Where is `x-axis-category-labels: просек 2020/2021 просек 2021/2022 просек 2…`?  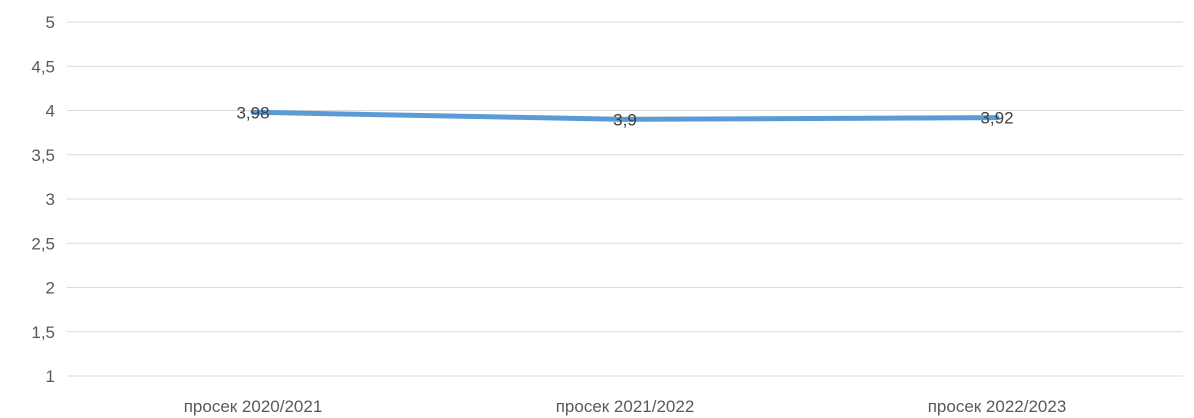 x-axis-category-labels: просек 2020/2021 просек 2021/2022 просек 2… is located at coordinates (625, 406).